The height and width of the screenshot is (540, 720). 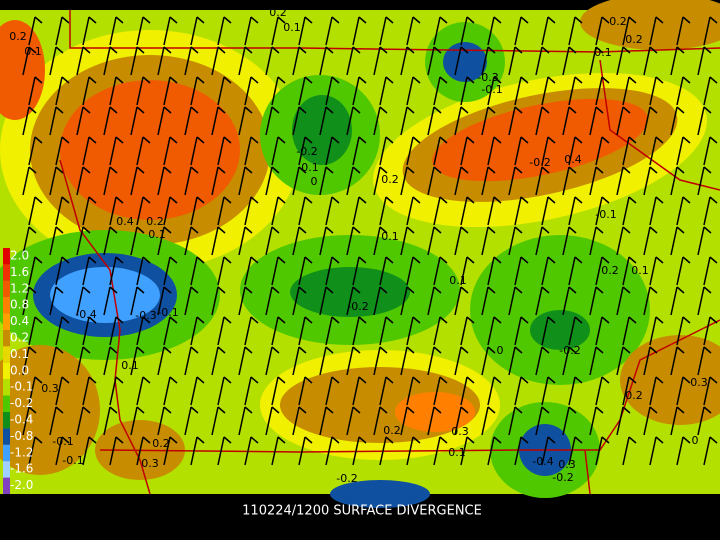 What do you see at coordinates (6, 272) in the screenshot?
I see `legend-swatch` at bounding box center [6, 272].